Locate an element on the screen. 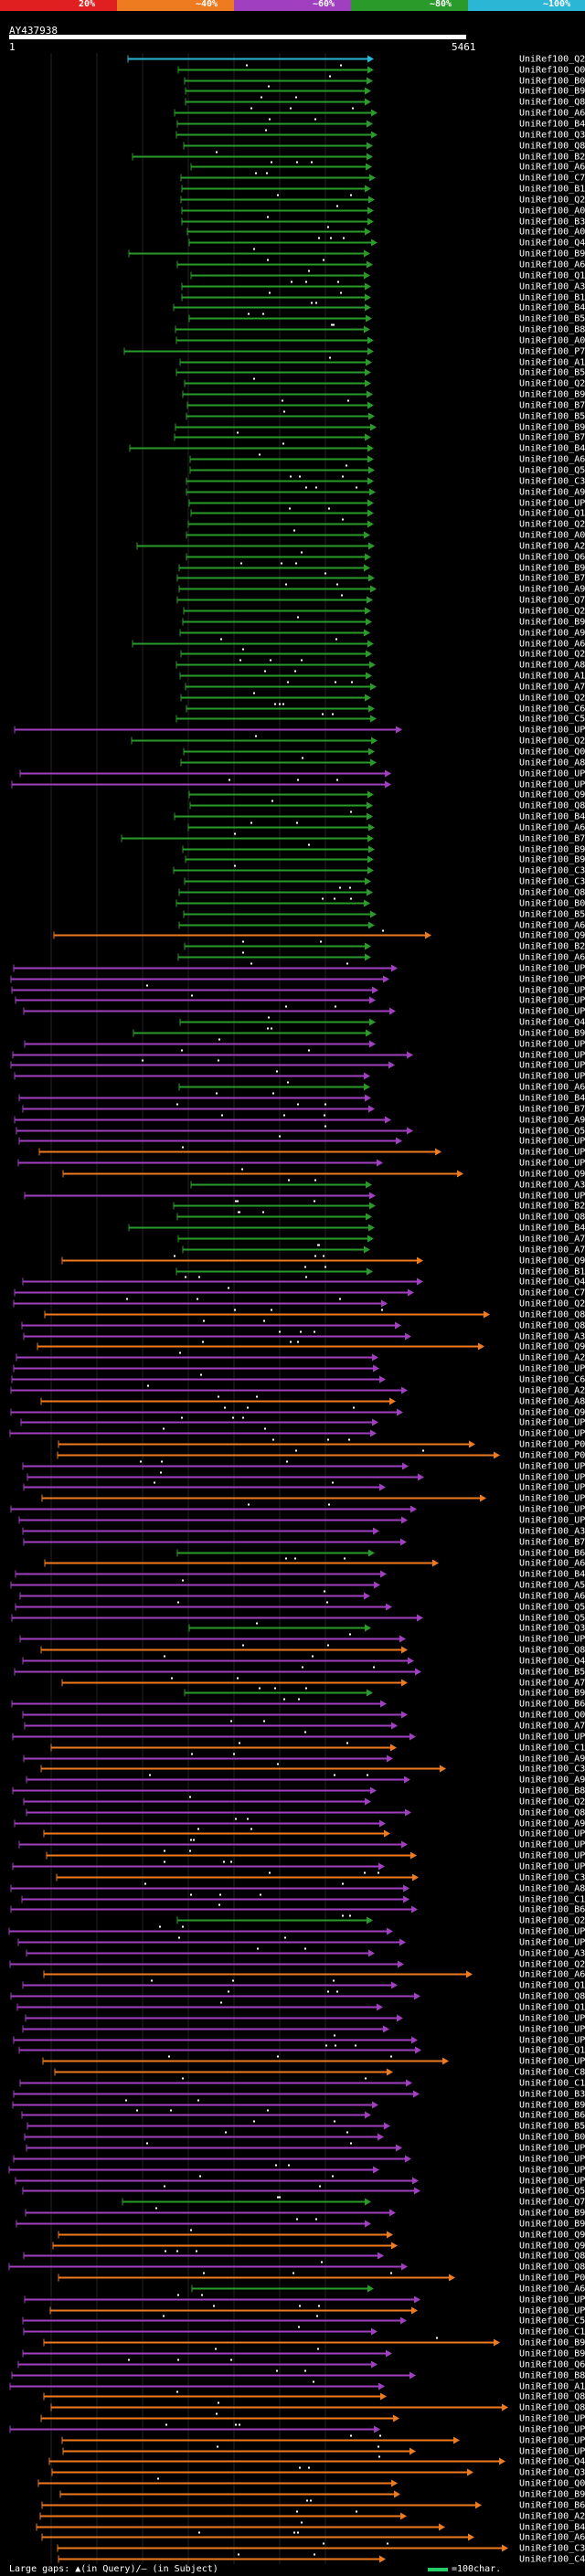 The width and height of the screenshot is (585, 2576). hit-row: UniRef100_A2QFU0 is located at coordinates (360, 547).